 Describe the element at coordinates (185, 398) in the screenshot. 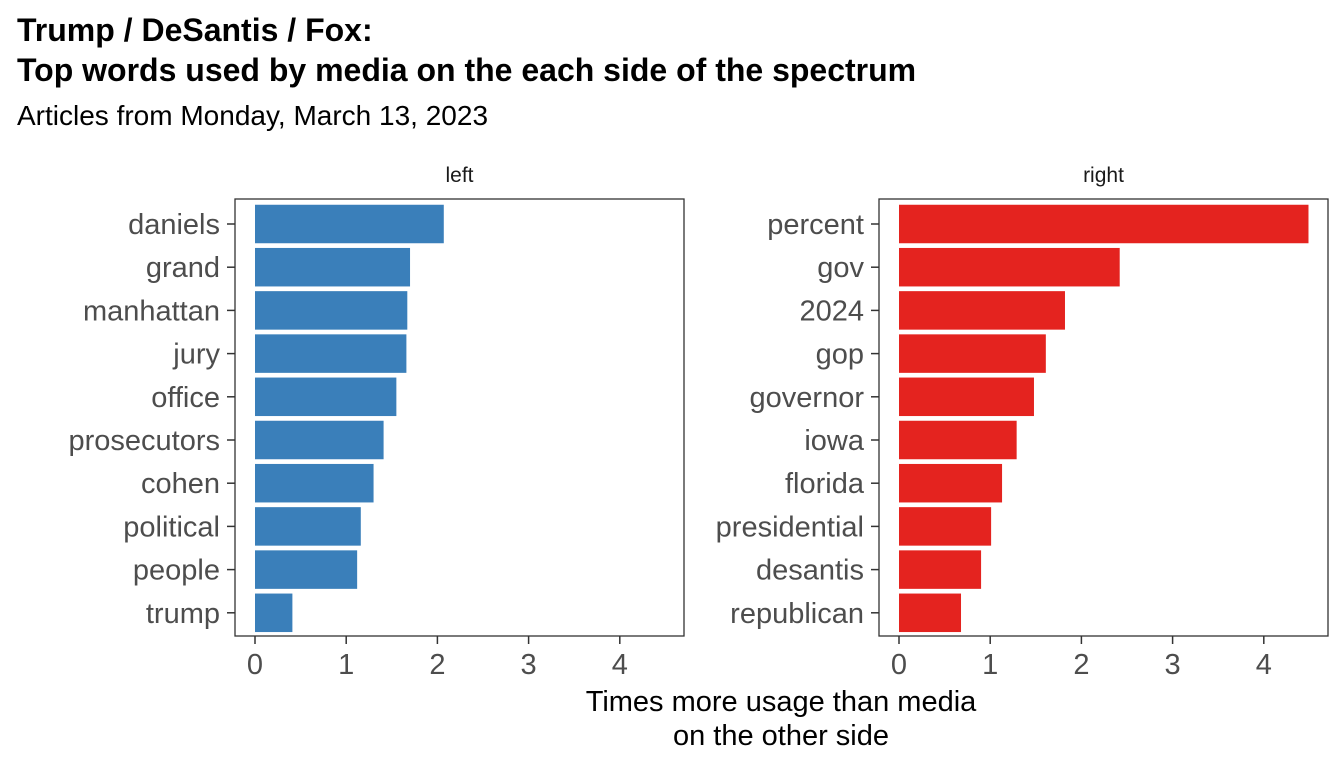

I see `category-label-office: office` at that location.